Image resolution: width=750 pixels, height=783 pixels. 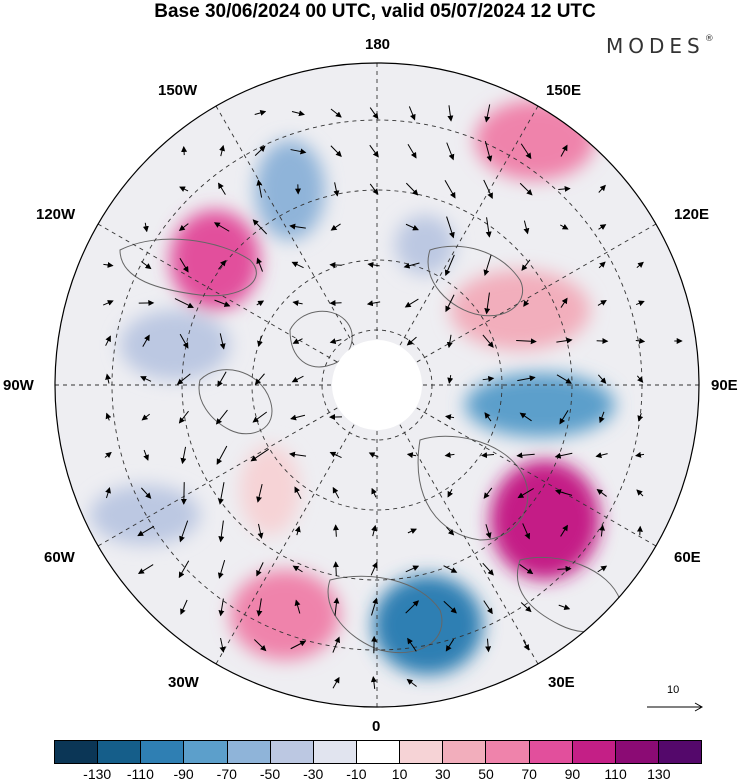 I want to click on colorbar-tick-label: 10, so click(x=399, y=774).